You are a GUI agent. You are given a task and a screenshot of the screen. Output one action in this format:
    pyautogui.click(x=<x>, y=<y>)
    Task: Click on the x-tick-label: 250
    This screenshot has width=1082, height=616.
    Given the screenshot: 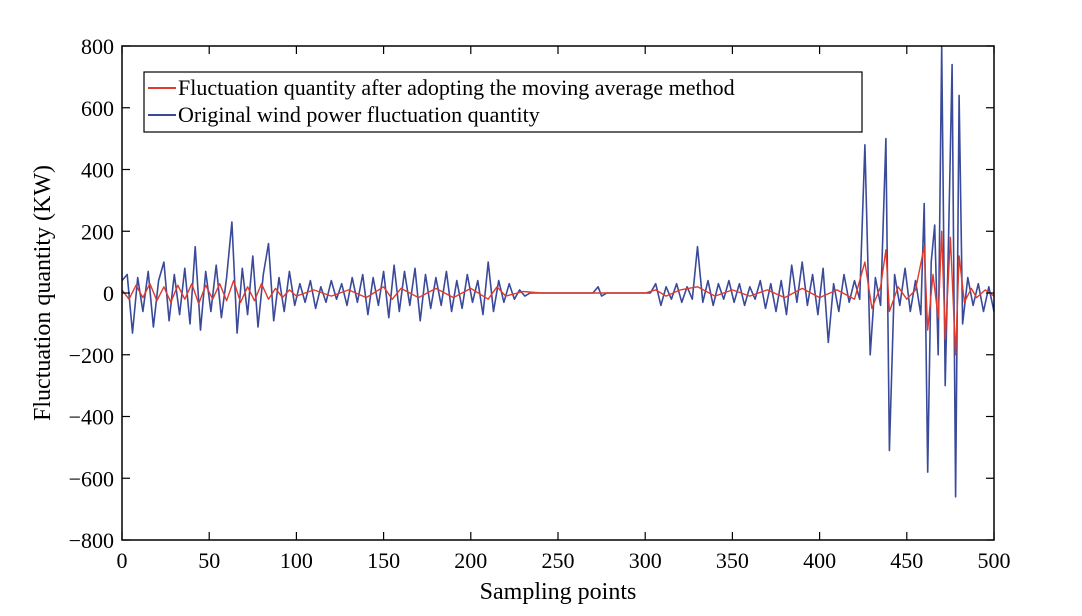 What is the action you would take?
    pyautogui.click(x=558, y=560)
    